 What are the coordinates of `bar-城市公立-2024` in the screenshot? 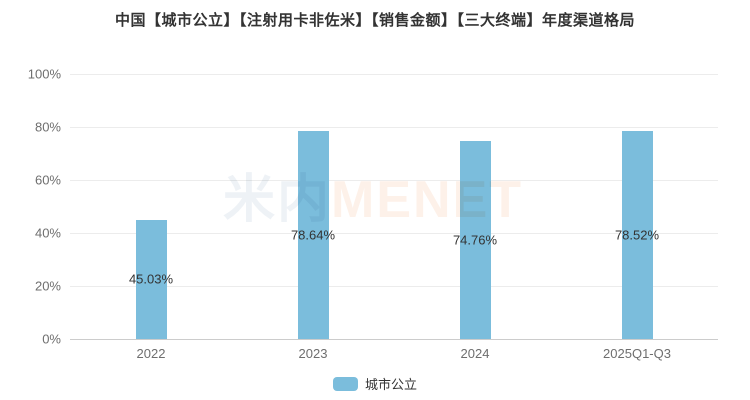 It's located at (475, 239).